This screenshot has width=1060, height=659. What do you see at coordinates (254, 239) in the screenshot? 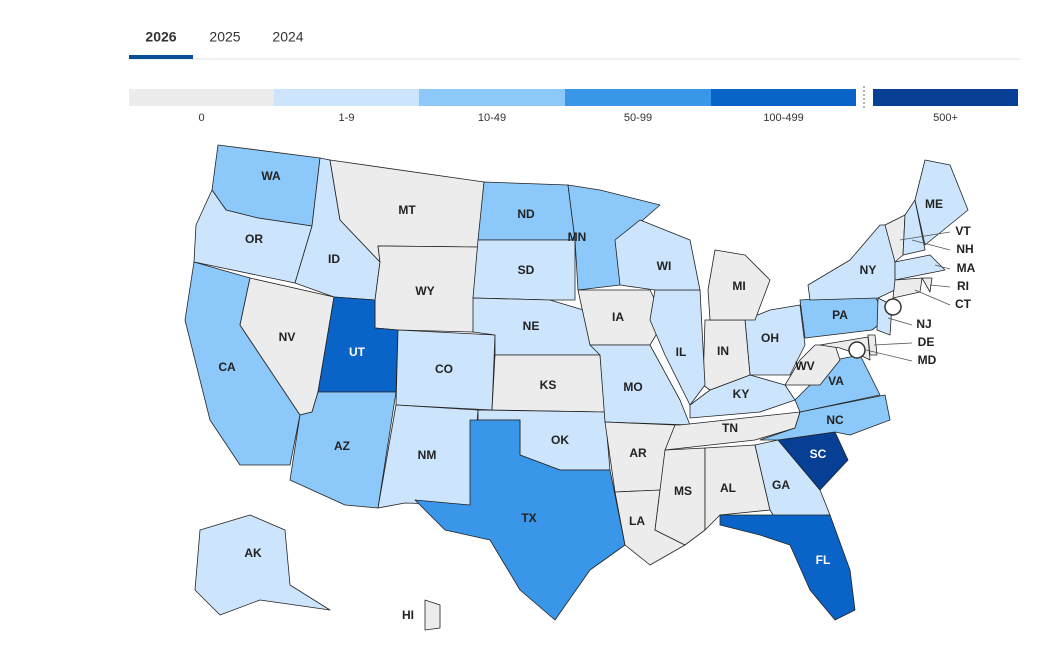
I see `state-label: OR` at bounding box center [254, 239].